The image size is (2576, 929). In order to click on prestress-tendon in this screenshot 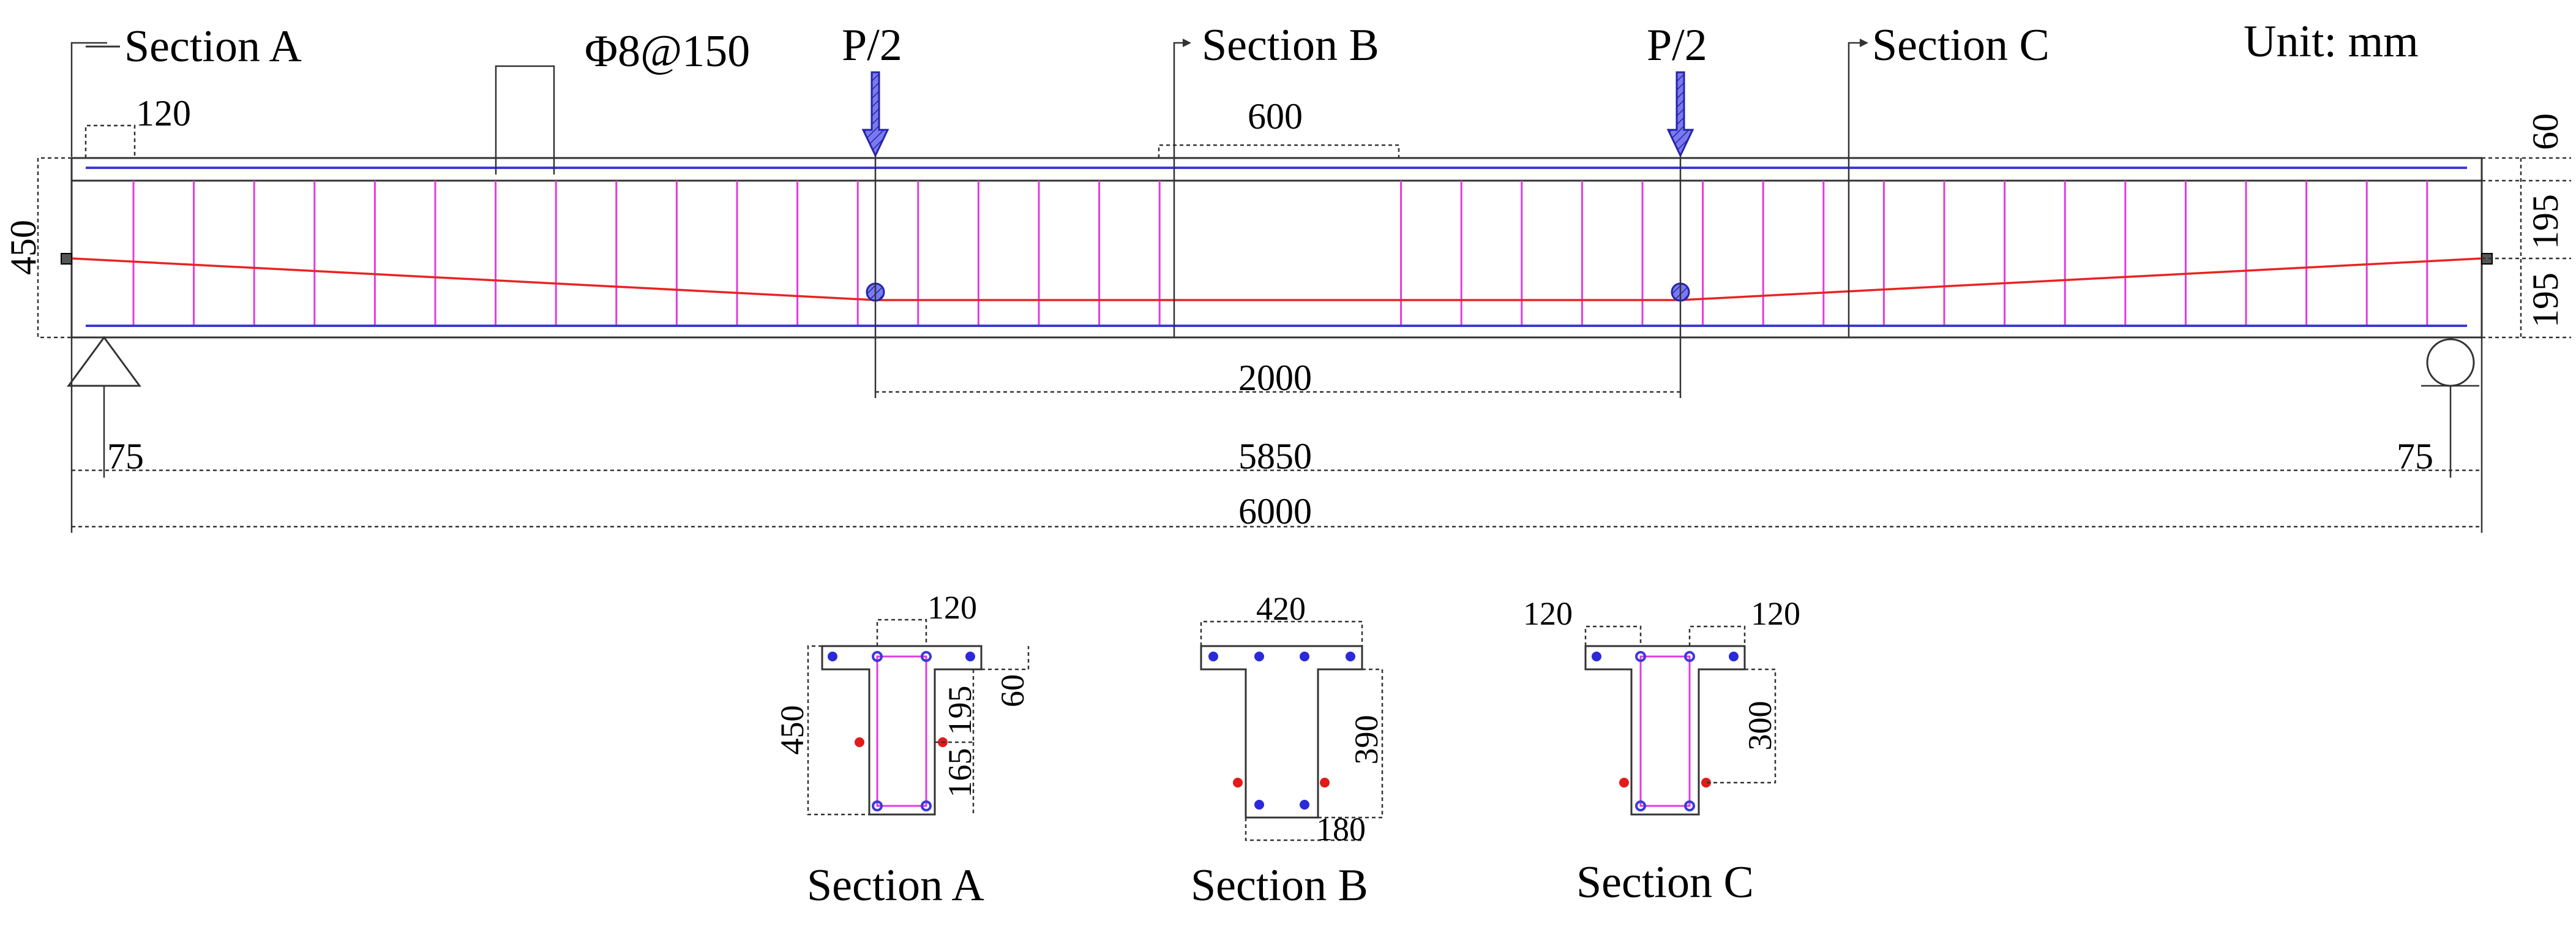, I will do `click(1276, 279)`.